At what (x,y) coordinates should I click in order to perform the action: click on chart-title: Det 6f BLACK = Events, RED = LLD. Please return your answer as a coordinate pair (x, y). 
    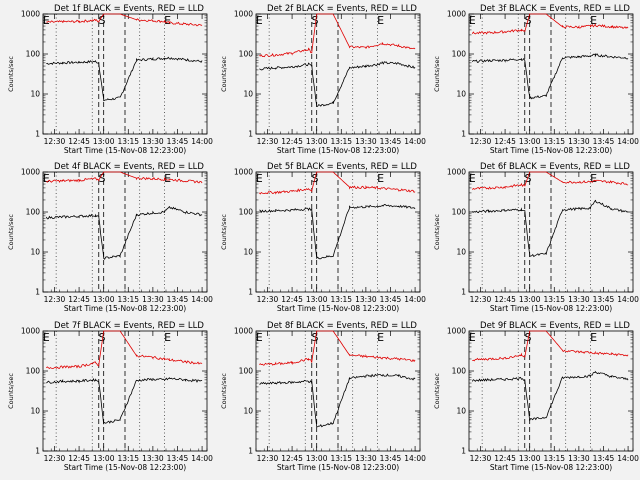
    Looking at the image, I should click on (555, 167).